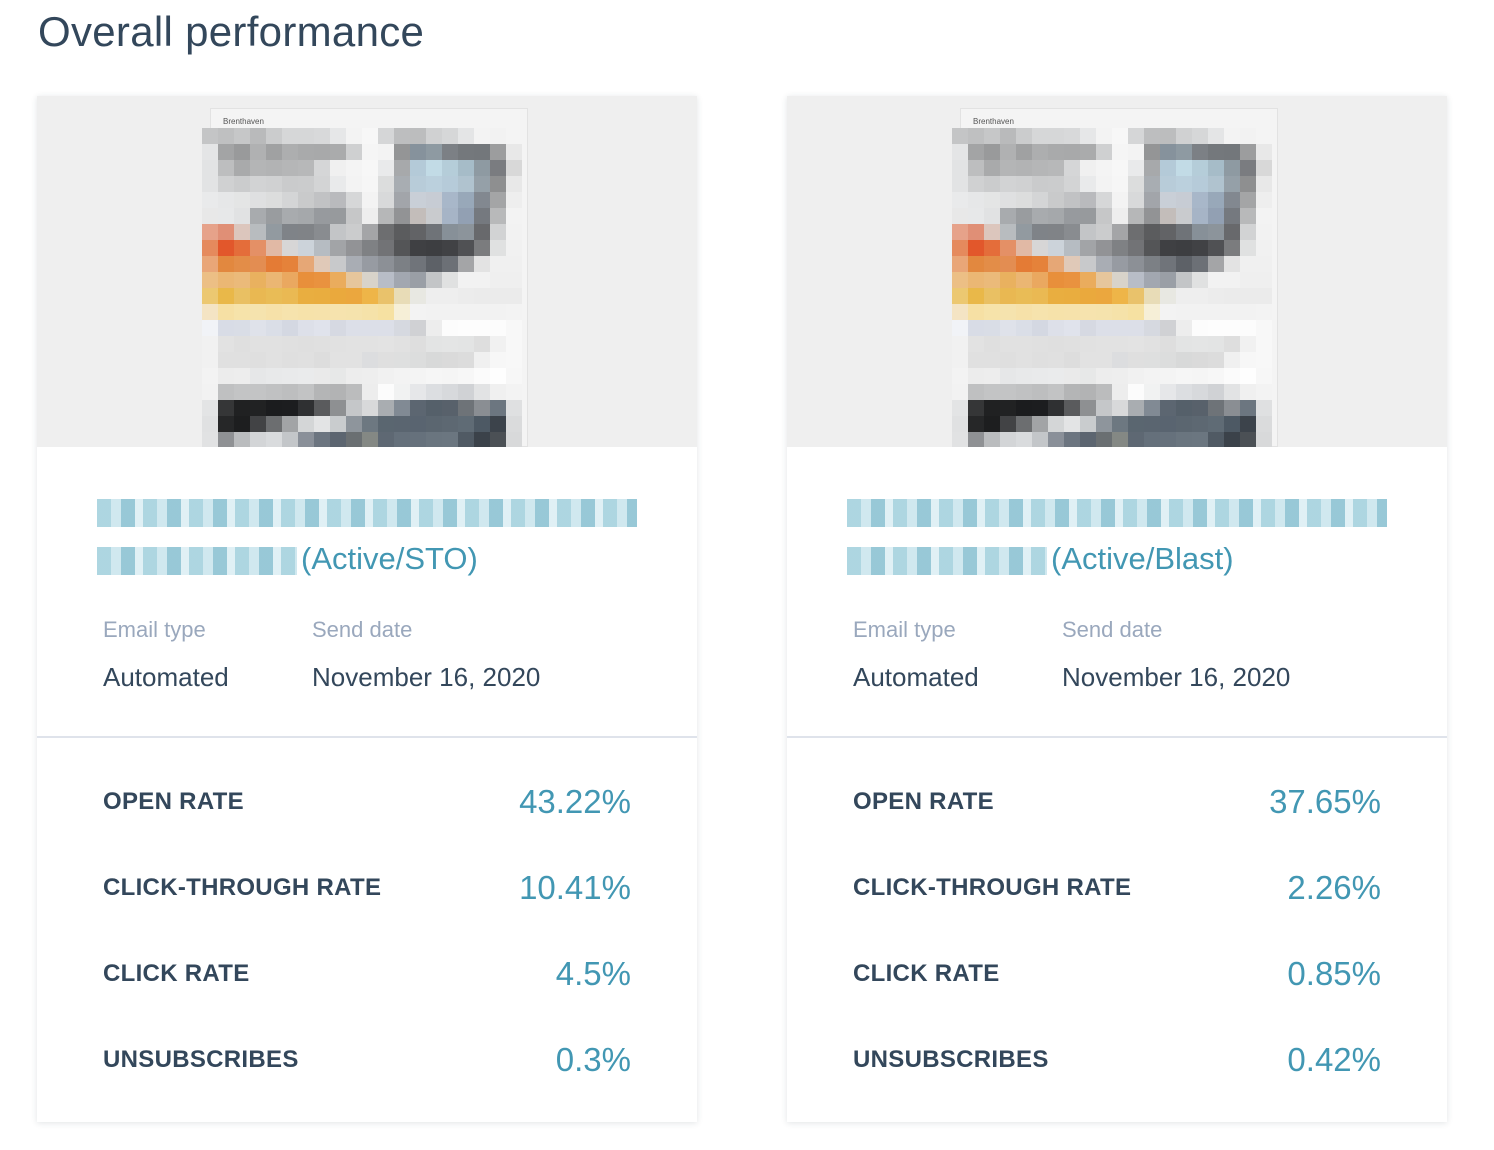 This screenshot has height=1150, width=1494. What do you see at coordinates (1117, 974) in the screenshot?
I see `metric-click-rate: CLICK RATE 0.85%` at bounding box center [1117, 974].